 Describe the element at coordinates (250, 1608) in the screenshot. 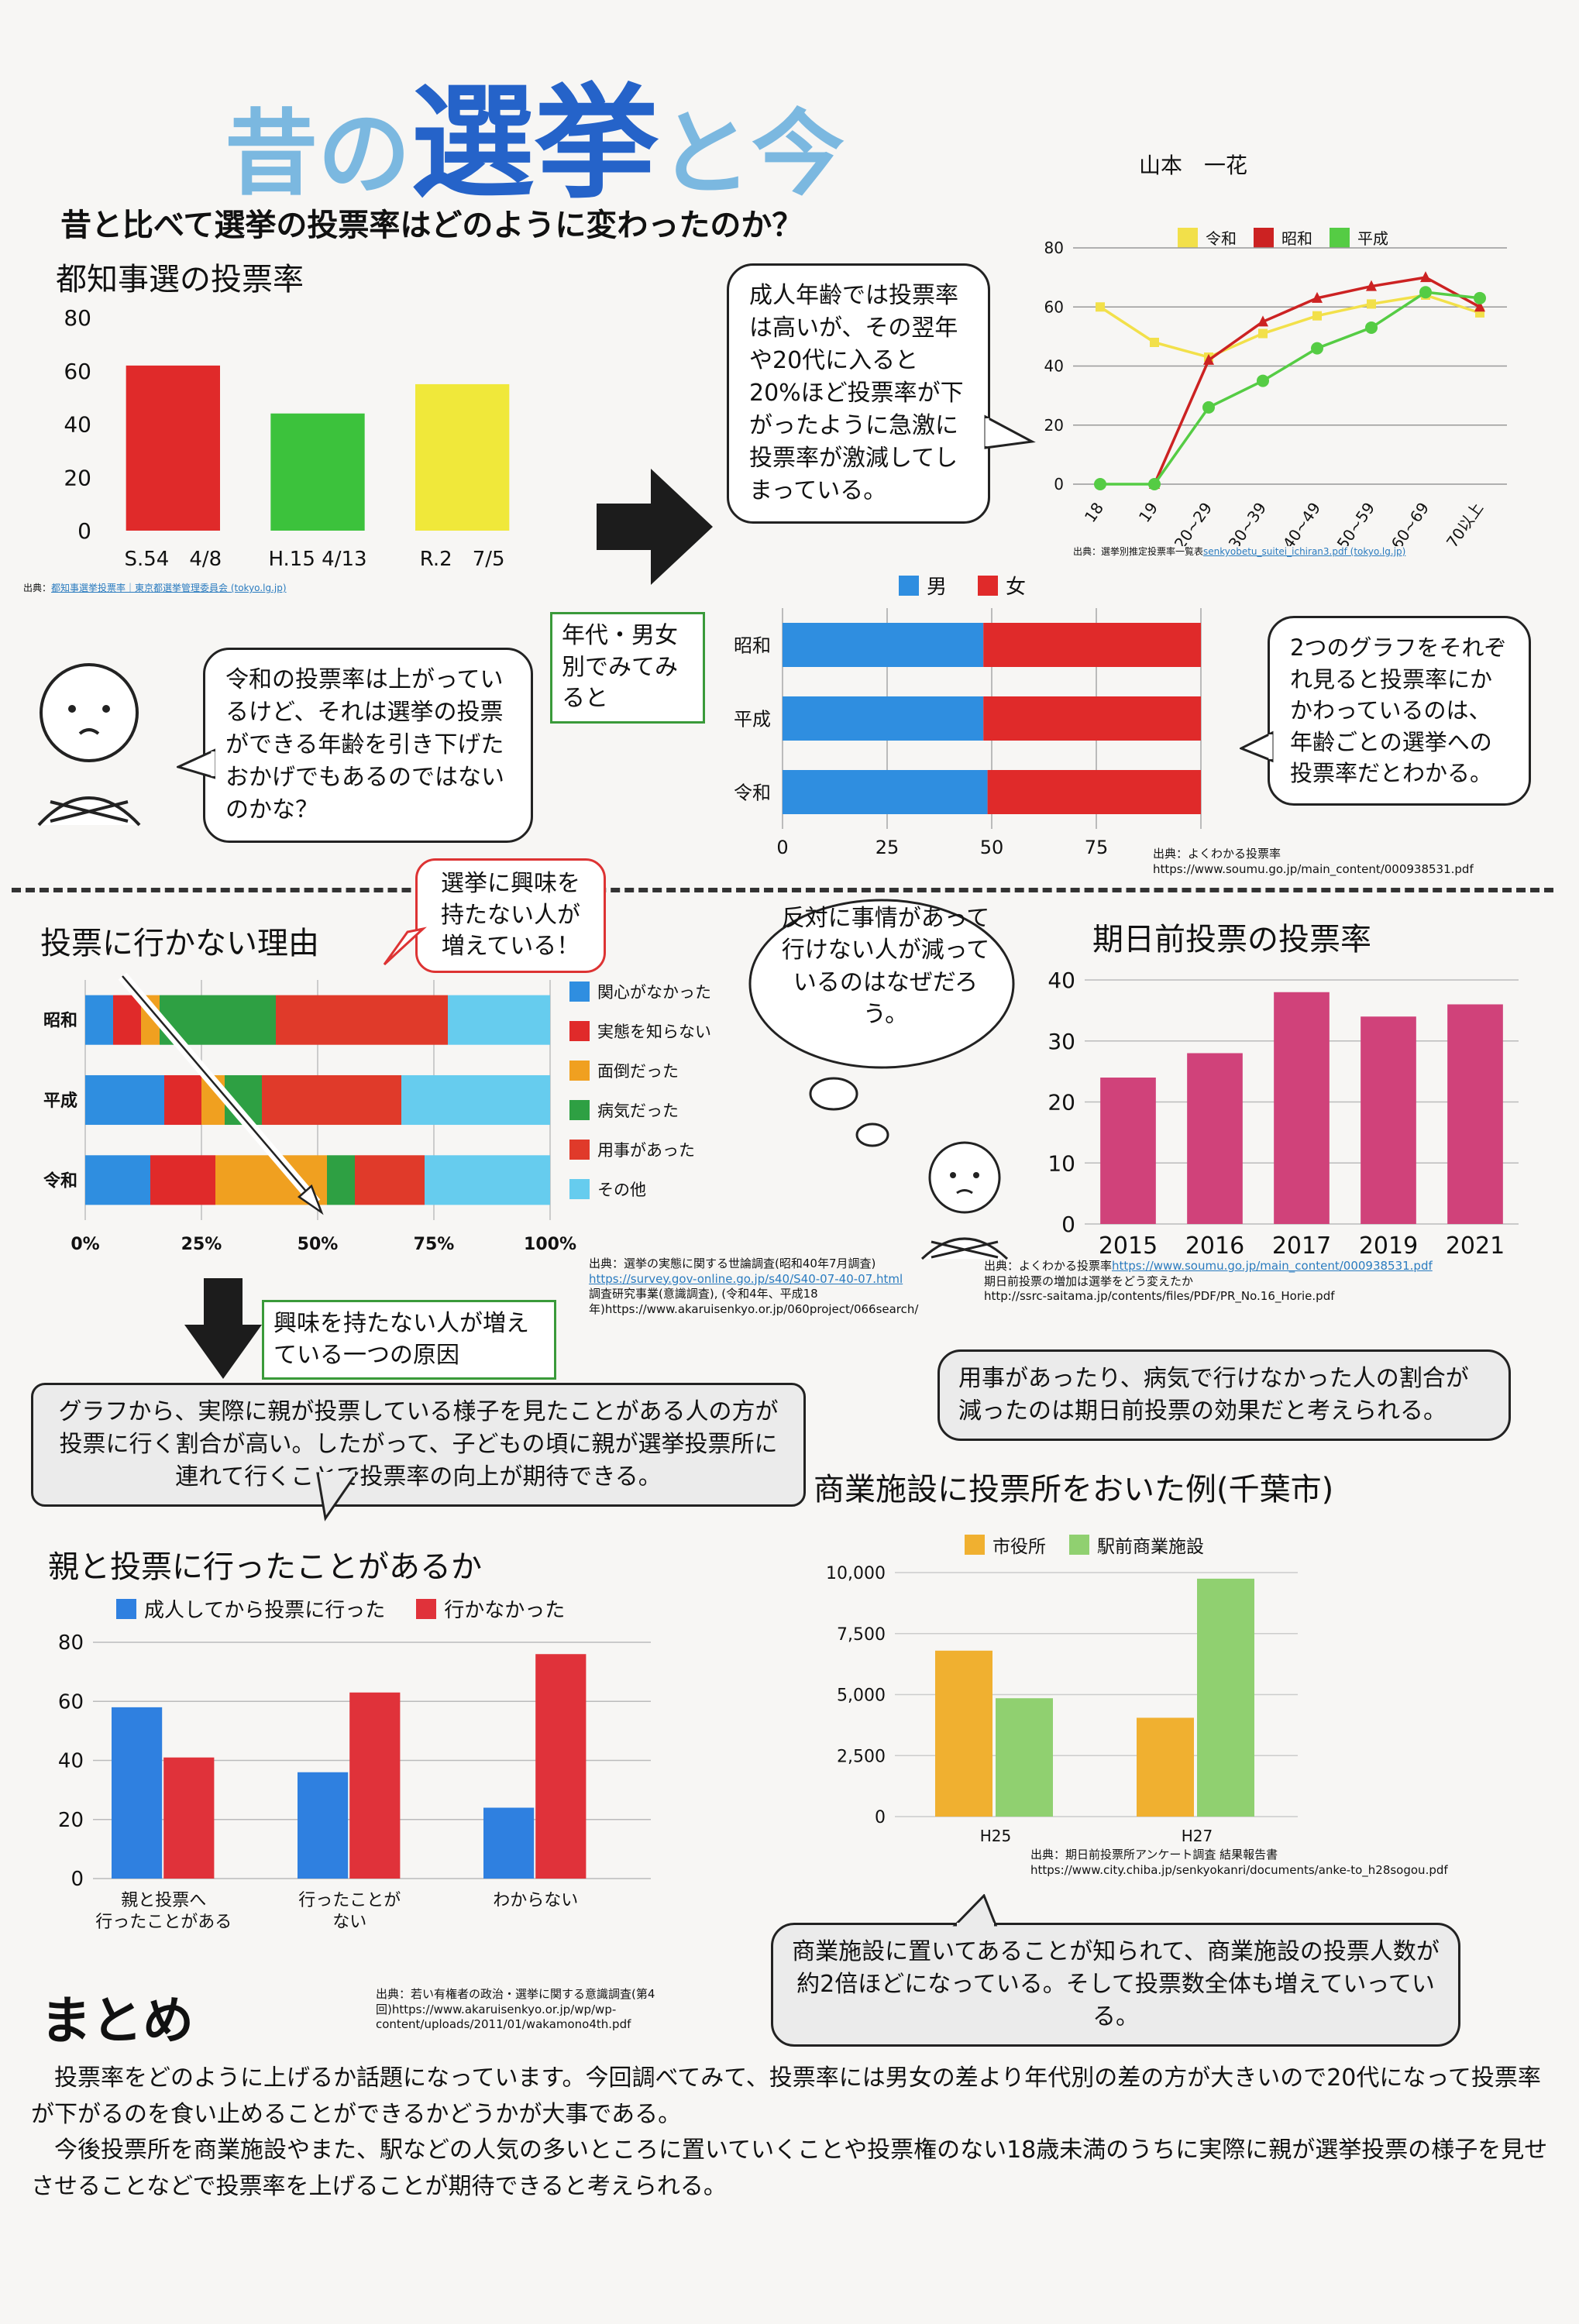

I see `legend-item: 成人してから投票に行った` at that location.